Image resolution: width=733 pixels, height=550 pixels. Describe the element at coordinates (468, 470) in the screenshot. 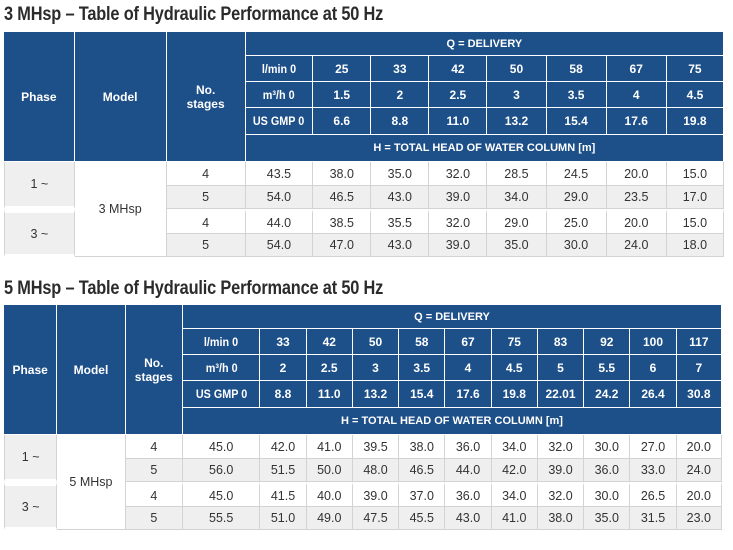

I see `head-value: 44.0` at that location.